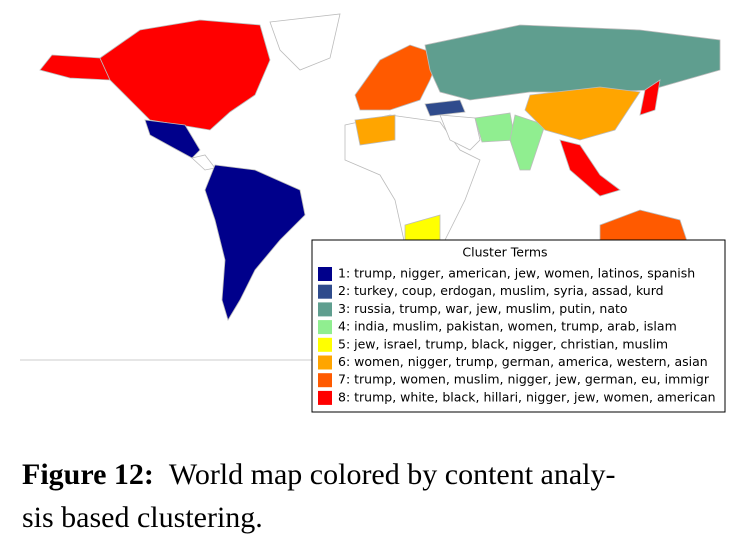 Image resolution: width=755 pixels, height=550 pixels. I want to click on north-africa, so click(375, 130).